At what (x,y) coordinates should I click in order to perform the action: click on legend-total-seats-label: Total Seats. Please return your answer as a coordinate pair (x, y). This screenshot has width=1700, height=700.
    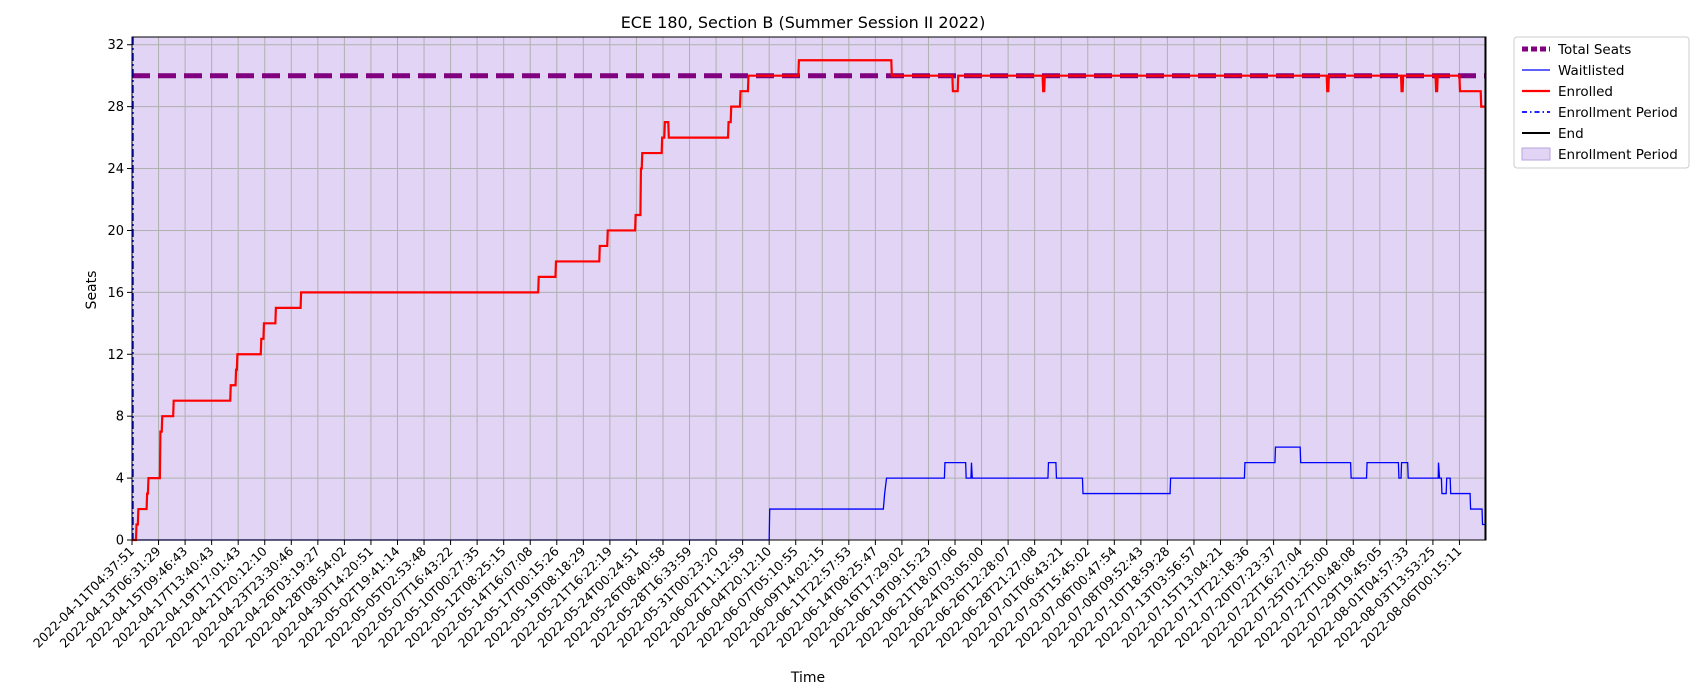
    Looking at the image, I should click on (1594, 50).